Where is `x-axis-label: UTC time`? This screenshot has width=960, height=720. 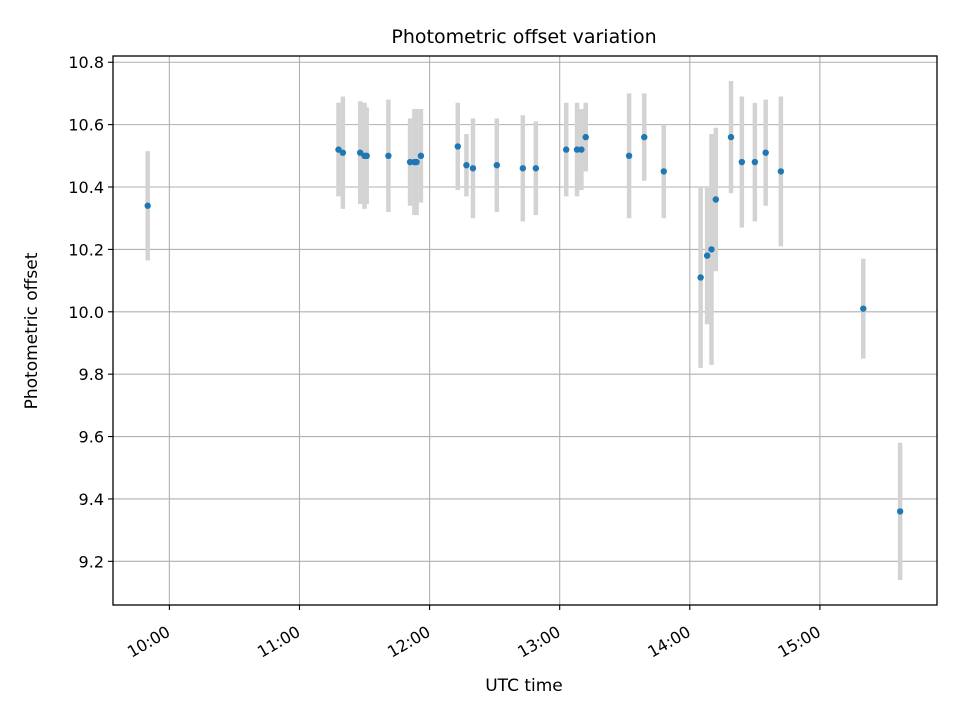 x-axis-label: UTC time is located at coordinates (524, 686).